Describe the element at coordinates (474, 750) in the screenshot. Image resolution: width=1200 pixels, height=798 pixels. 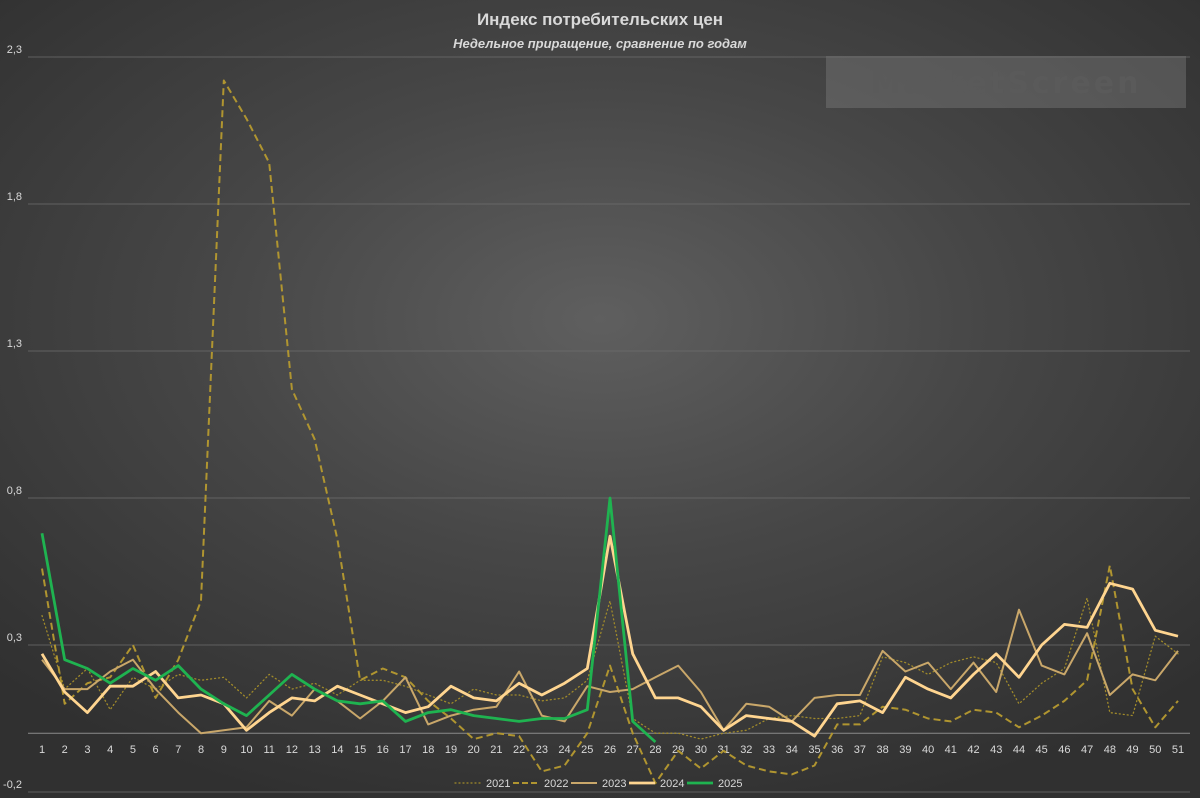
I see `x-tick-label: 20` at that location.